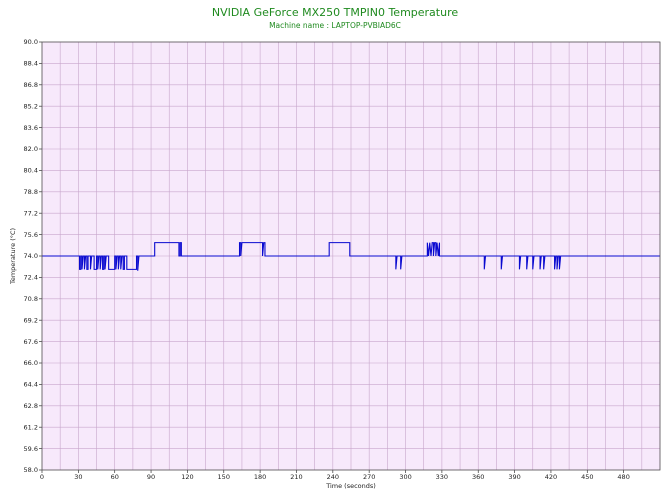 The height and width of the screenshot is (502, 670). Describe the element at coordinates (31, 406) in the screenshot. I see `y-tick-label: 62.8` at that location.